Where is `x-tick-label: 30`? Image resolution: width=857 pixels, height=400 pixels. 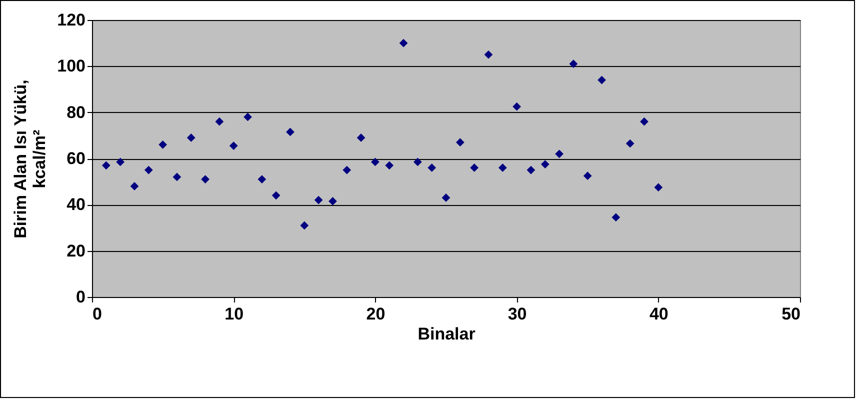 x-tick-label: 30 is located at coordinates (517, 314).